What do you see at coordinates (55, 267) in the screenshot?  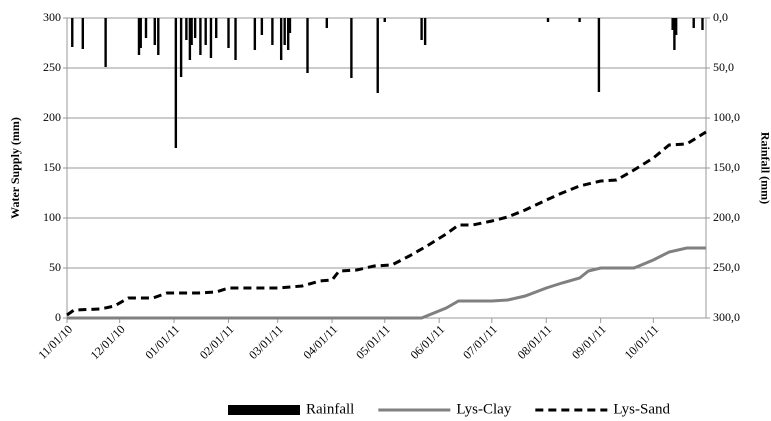 I see `y-tick-label: 50` at bounding box center [55, 267].